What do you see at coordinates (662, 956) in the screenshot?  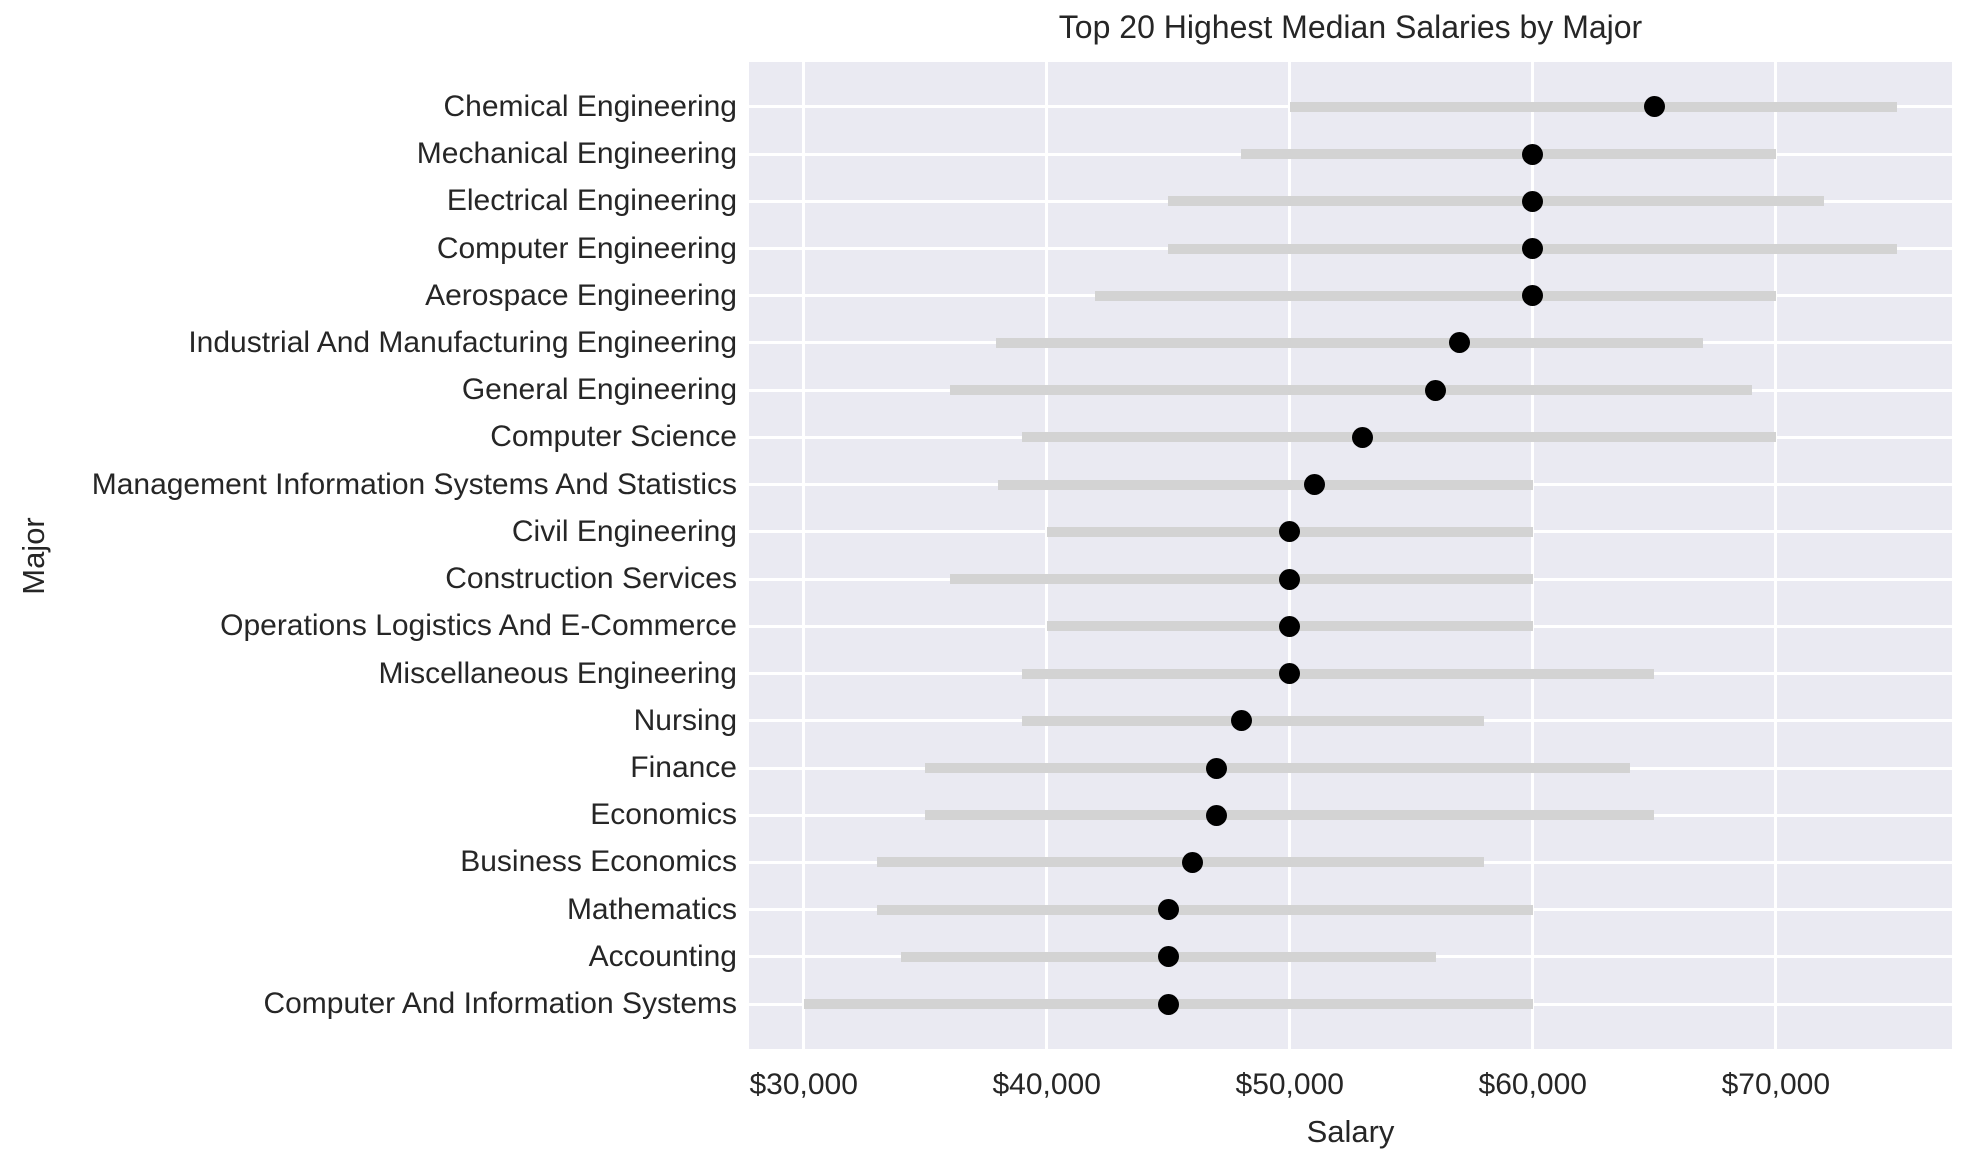 I see `y-tick-label: Accounting` at bounding box center [662, 956].